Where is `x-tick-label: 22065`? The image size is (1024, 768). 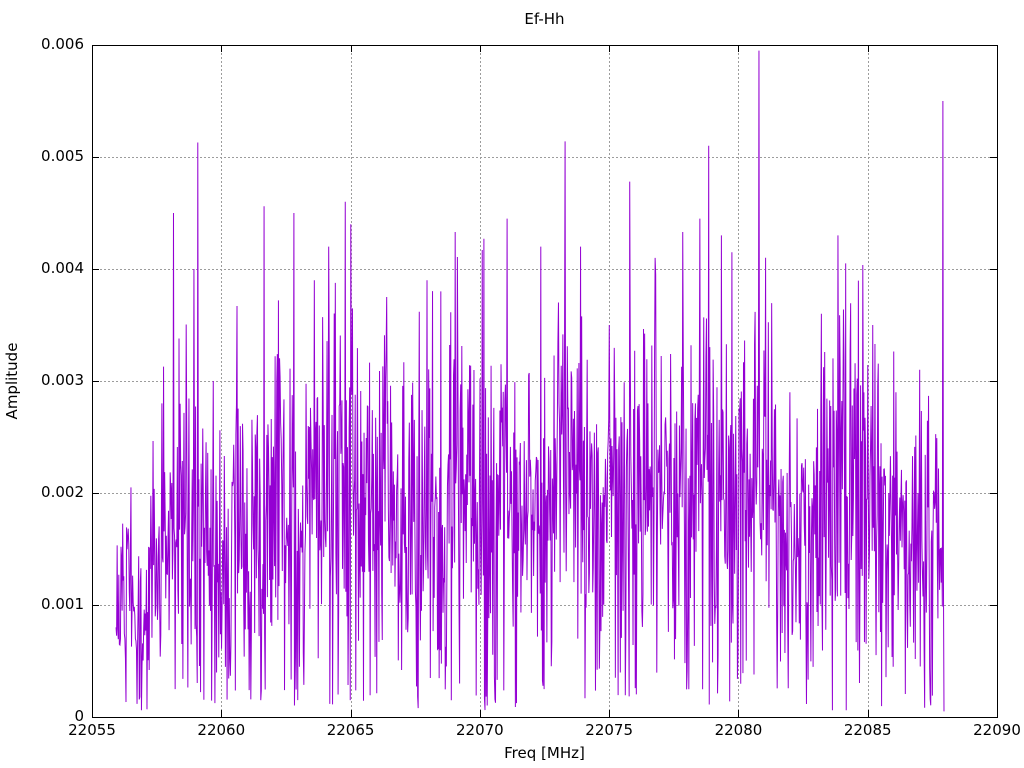 x-tick-label: 22065 is located at coordinates (350, 730).